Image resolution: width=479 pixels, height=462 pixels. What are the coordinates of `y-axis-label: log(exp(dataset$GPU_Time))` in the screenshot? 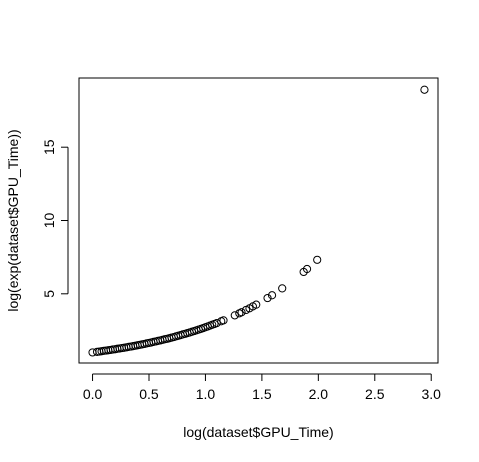 It's located at (13, 220).